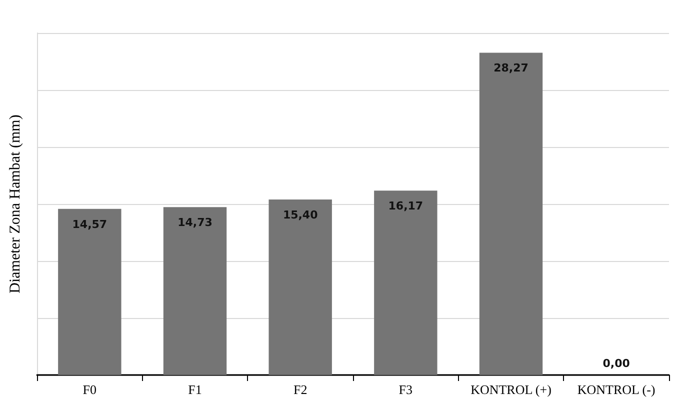  What do you see at coordinates (300, 215) in the screenshot?
I see `data-label: 15,40` at bounding box center [300, 215].